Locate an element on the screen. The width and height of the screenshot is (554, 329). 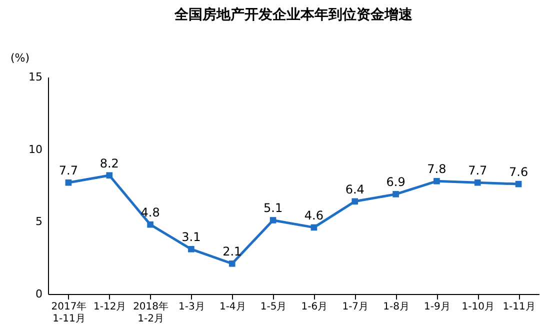
data-label: 6.4 is located at coordinates (354, 189).